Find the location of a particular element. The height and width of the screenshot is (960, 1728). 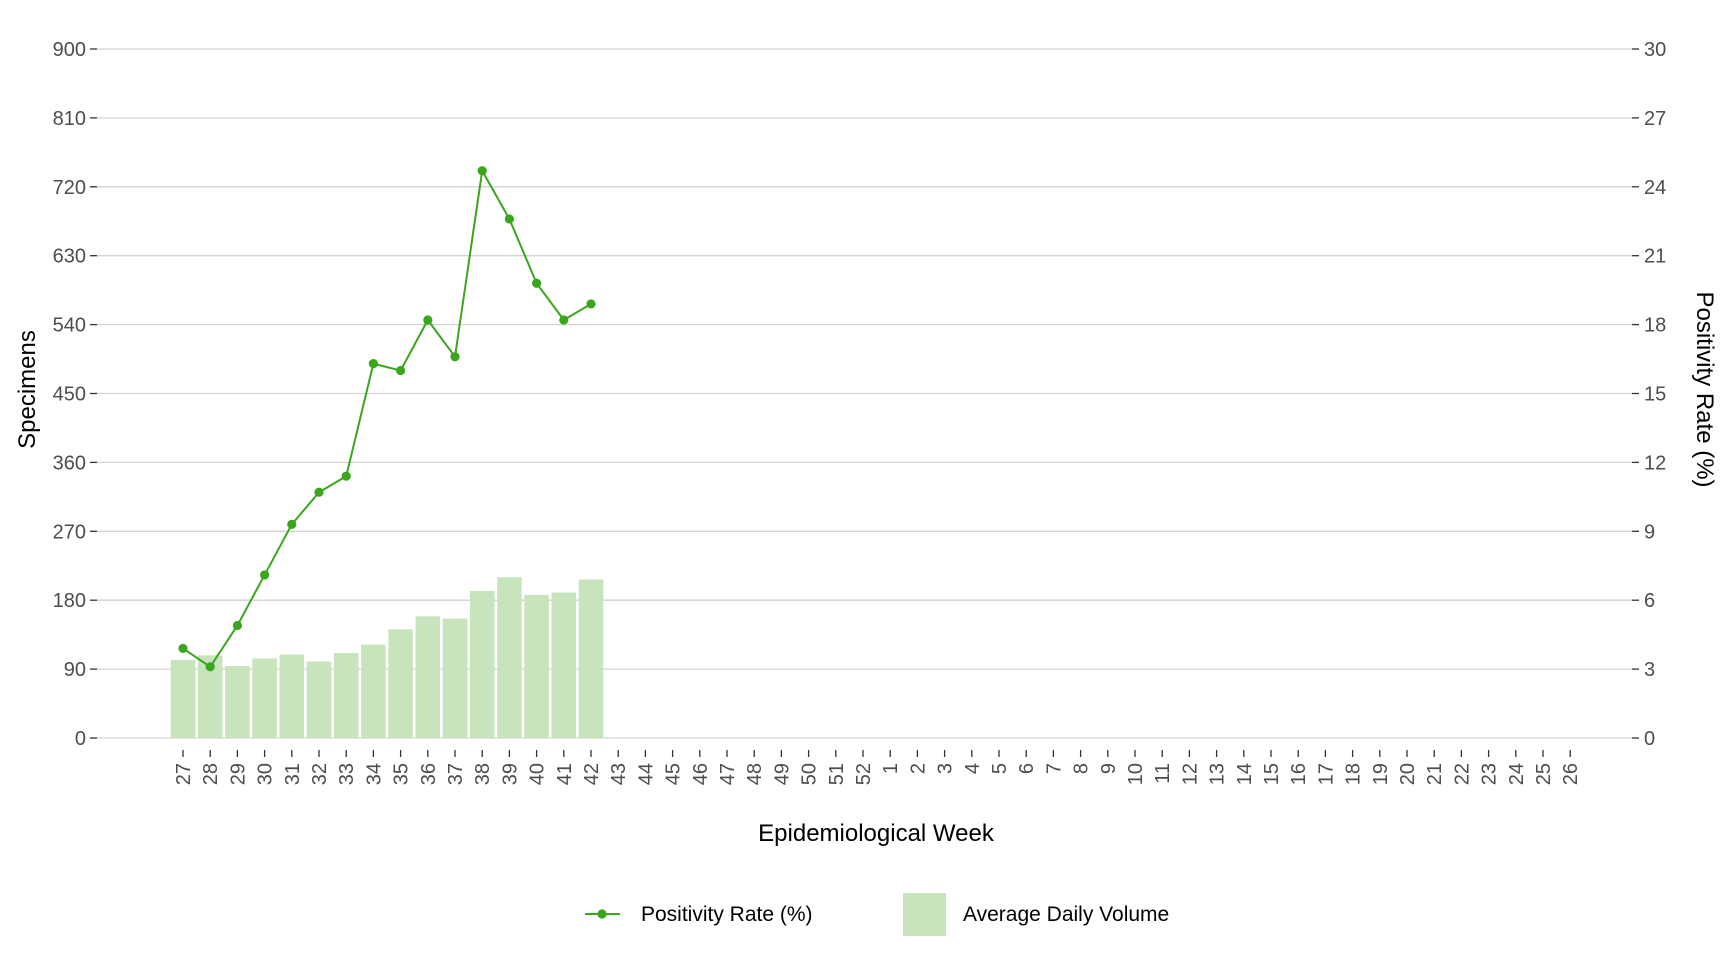

legend-bar-key is located at coordinates (924, 914).